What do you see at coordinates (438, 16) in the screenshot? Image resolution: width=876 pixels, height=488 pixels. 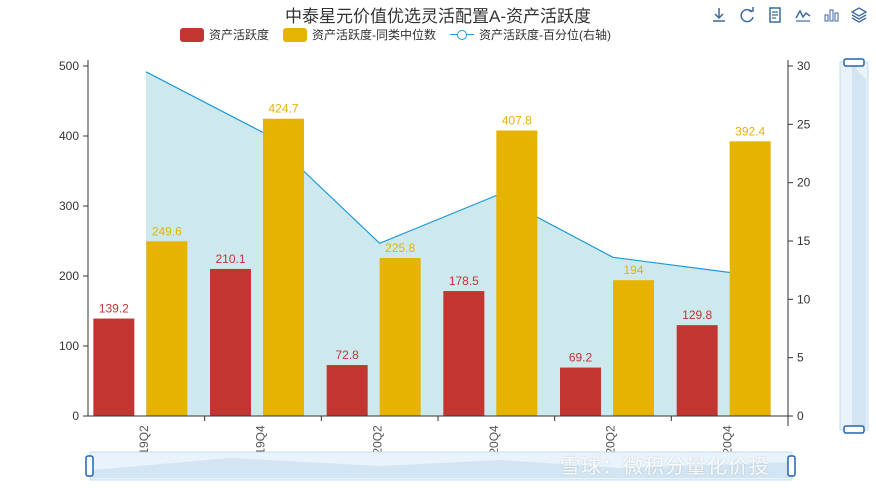 I see `chart-title: 中泰星元价值优选灵活配置A-资产活跃度` at bounding box center [438, 16].